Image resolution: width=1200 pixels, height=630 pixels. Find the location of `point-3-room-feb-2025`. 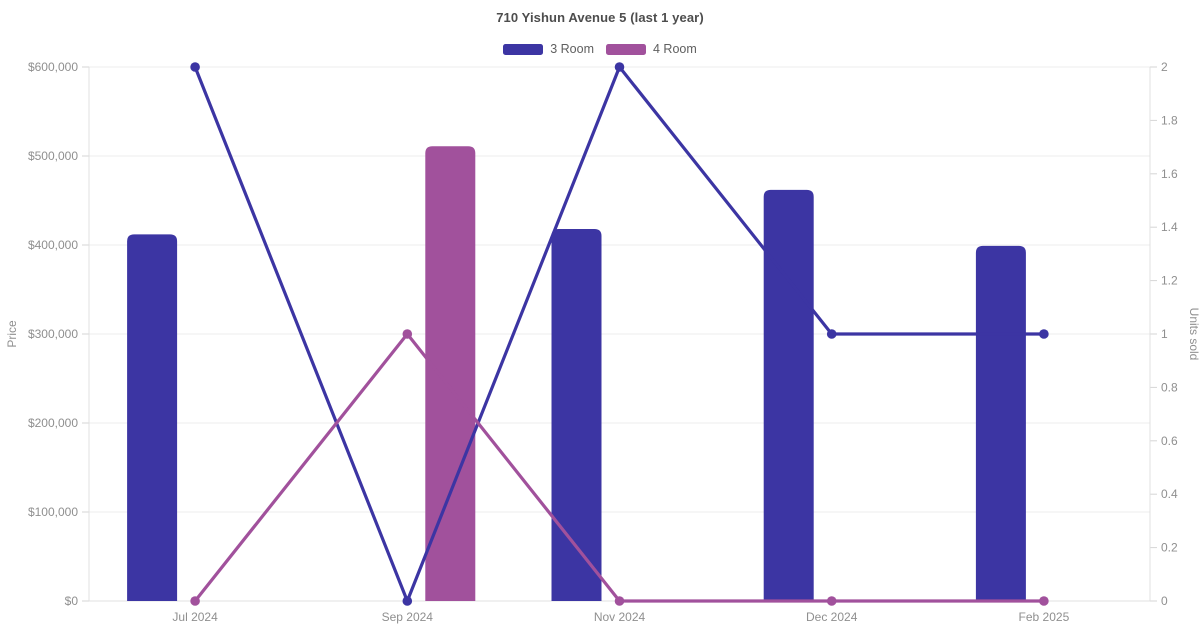

point-3-room-feb-2025 is located at coordinates (1044, 334).